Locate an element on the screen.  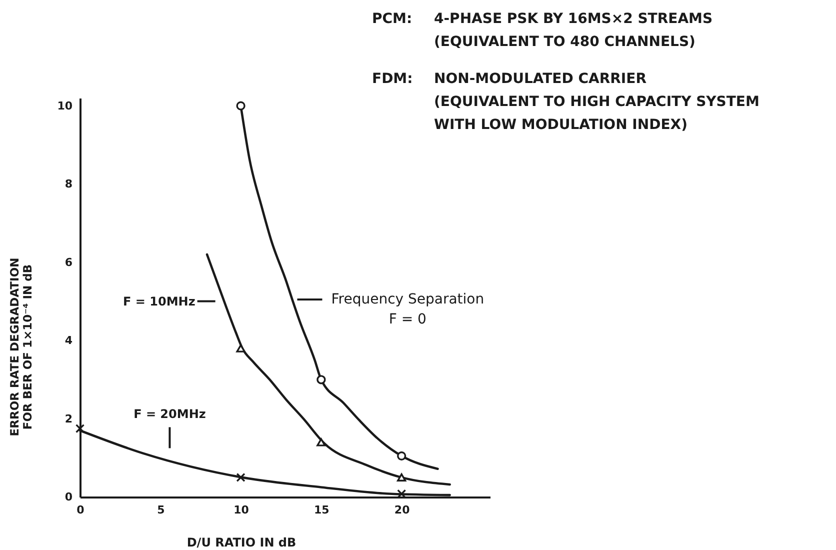
y-tick-label: 10 is located at coordinates (65, 105).